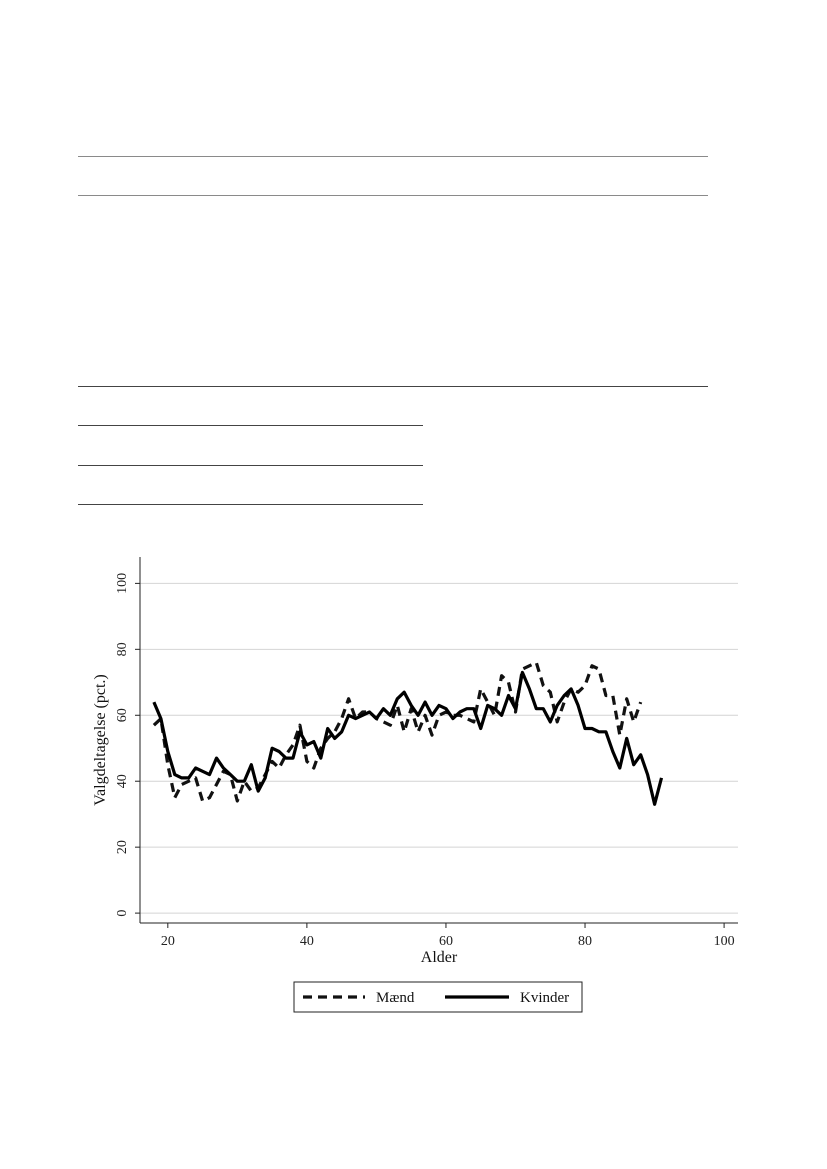  What do you see at coordinates (122, 913) in the screenshot?
I see `y-tick-label: 0` at bounding box center [122, 913].